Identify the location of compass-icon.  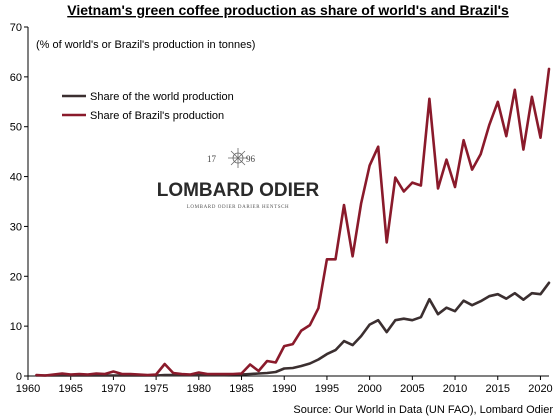
(238, 158).